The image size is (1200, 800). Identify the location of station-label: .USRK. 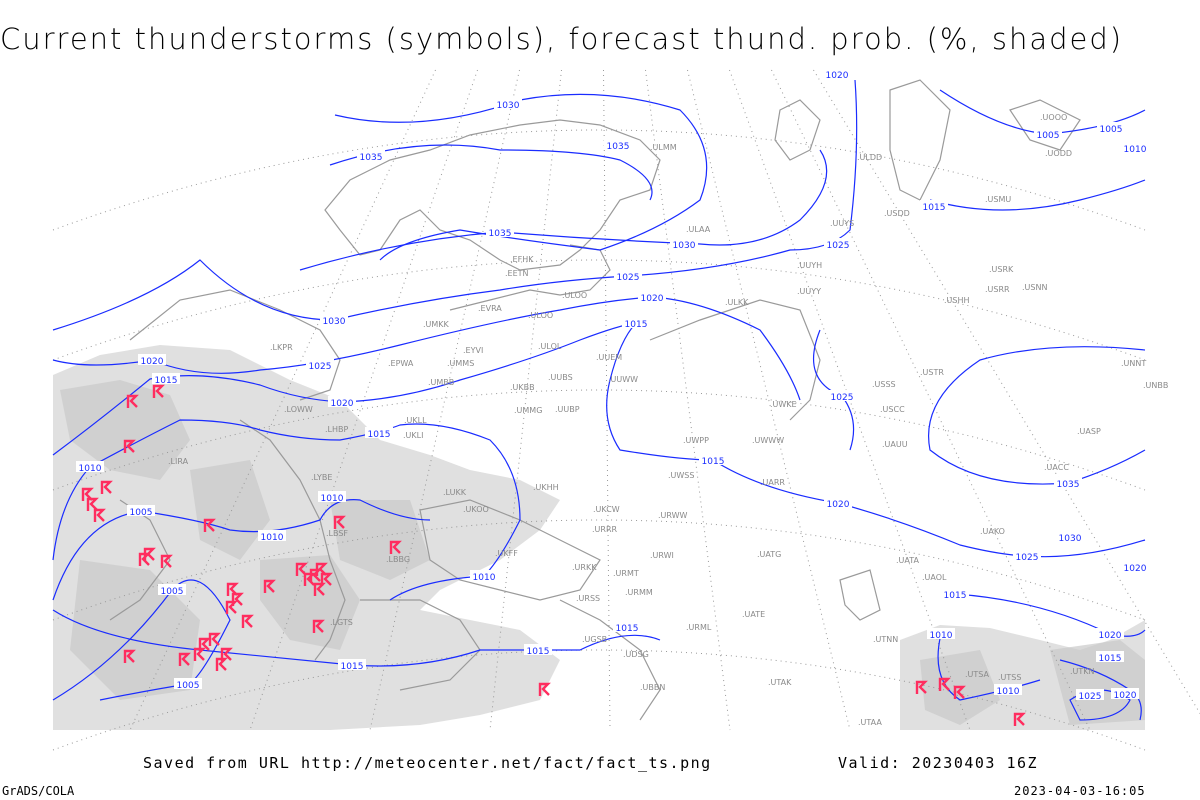
(1001, 269).